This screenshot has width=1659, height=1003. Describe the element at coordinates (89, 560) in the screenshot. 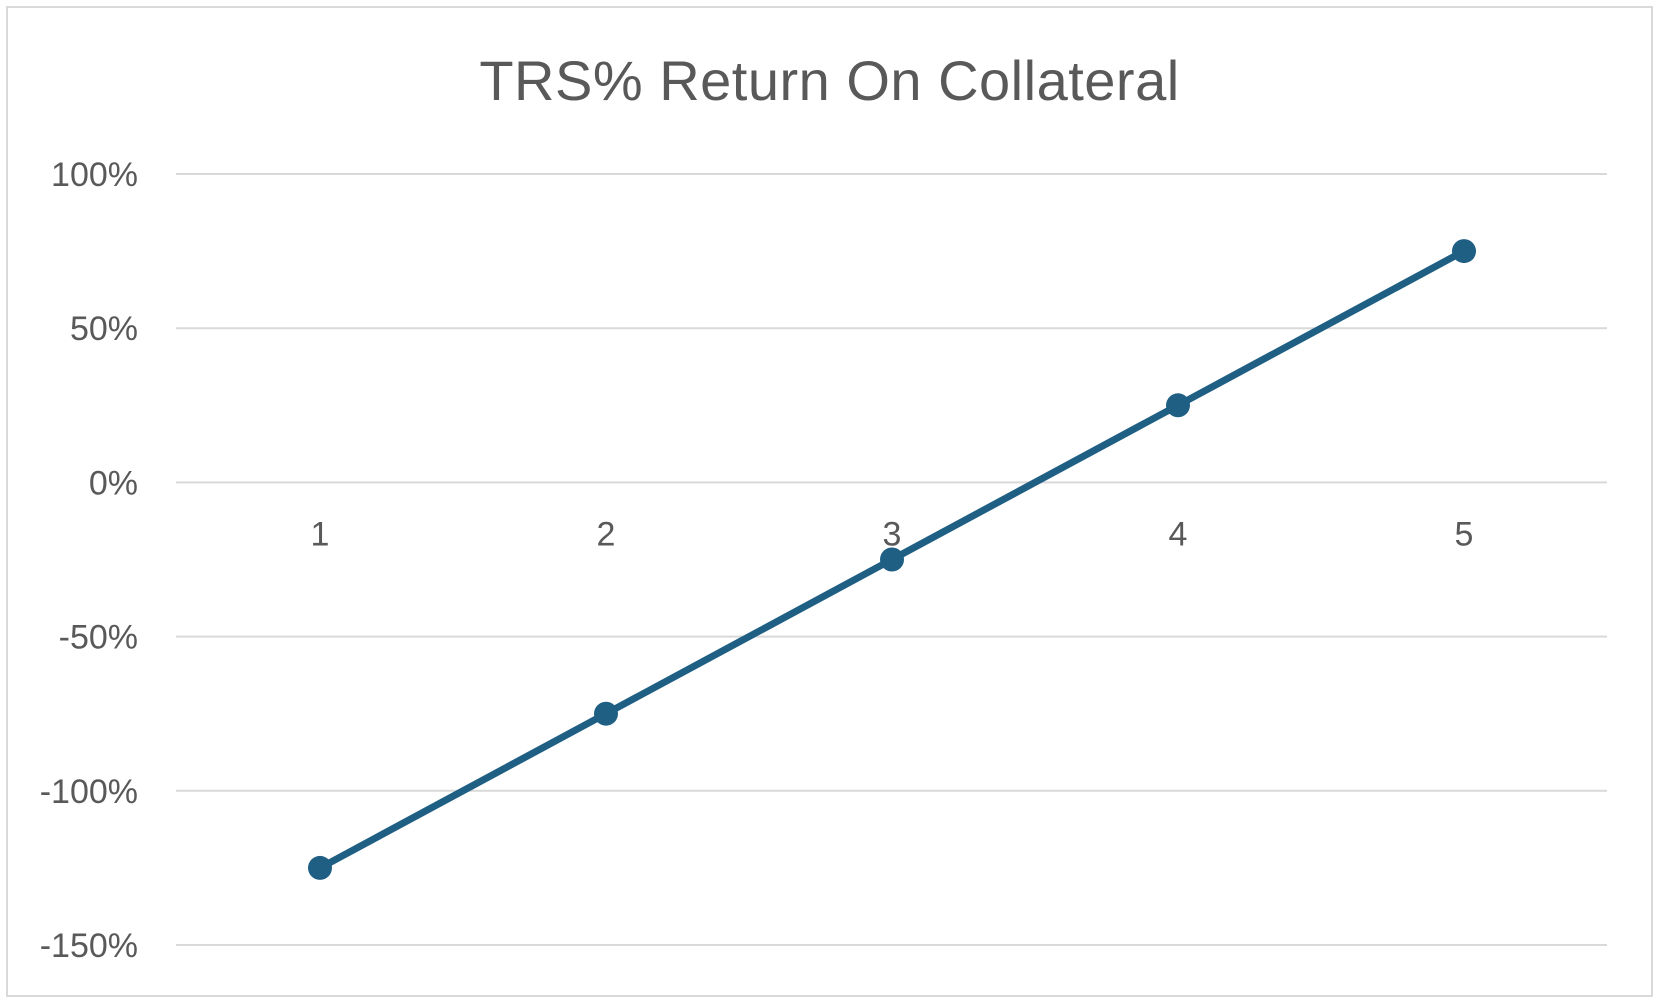

I see `y-axis-ticks: 100% 50% 0% -50% -100% -150%` at that location.